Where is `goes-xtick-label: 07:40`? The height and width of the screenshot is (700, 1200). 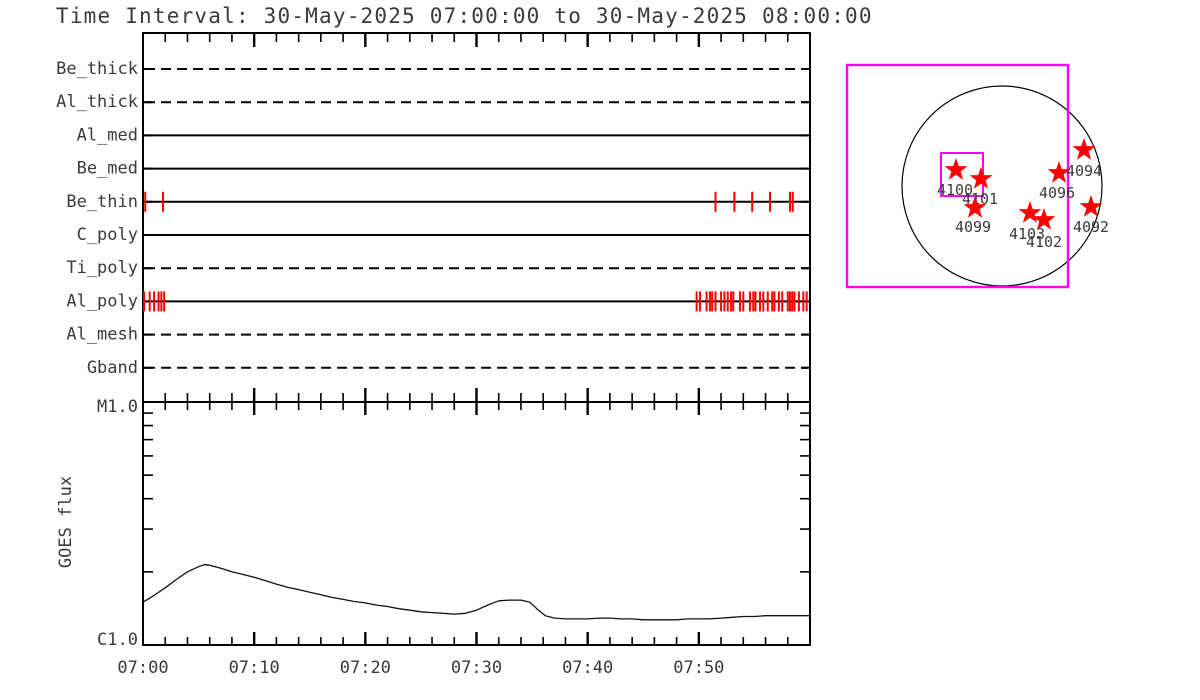 goes-xtick-label: 07:40 is located at coordinates (587, 668).